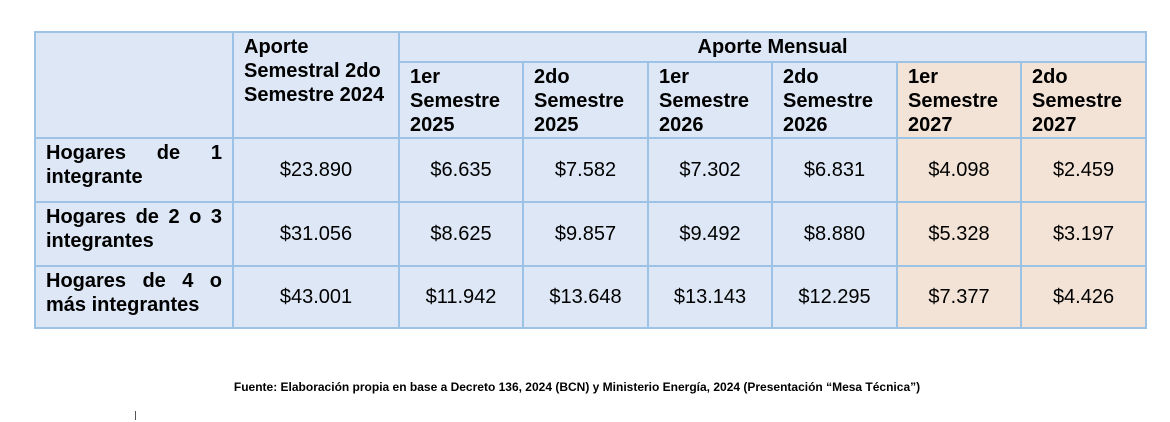 The image size is (1170, 422). Describe the element at coordinates (1083, 234) in the screenshot. I see `table-cell: $3.197` at that location.